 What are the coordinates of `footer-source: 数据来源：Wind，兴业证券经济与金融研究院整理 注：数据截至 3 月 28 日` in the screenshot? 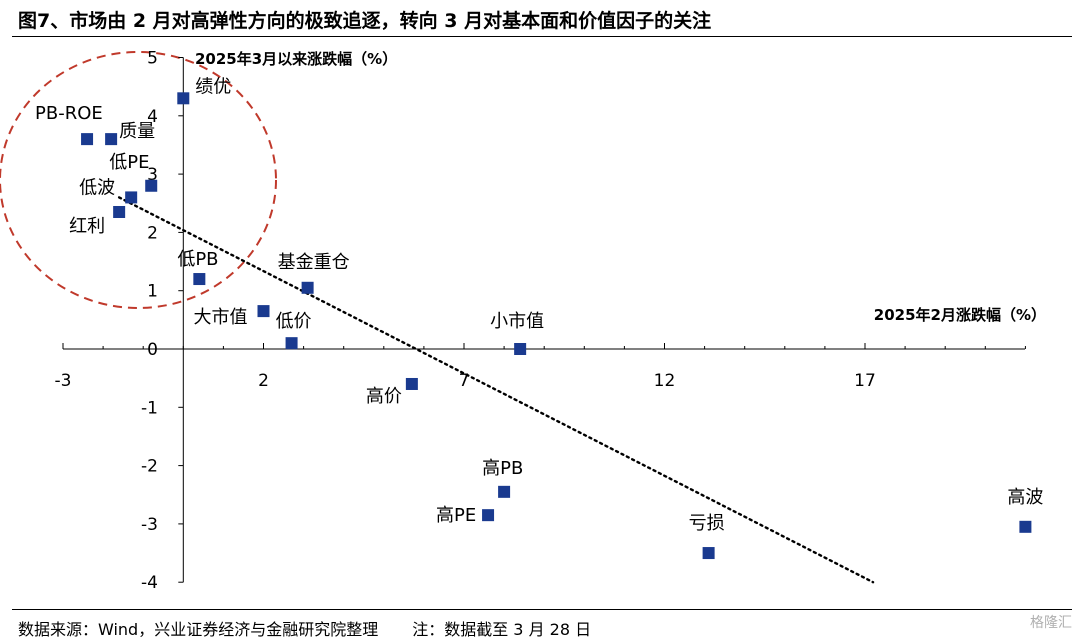 It's located at (304, 628).